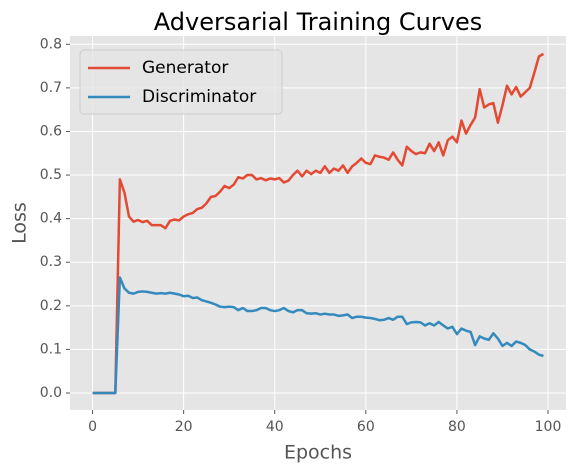 This screenshot has height=471, width=572. What do you see at coordinates (51, 349) in the screenshot?
I see `y-tick-label: 0.1` at bounding box center [51, 349].